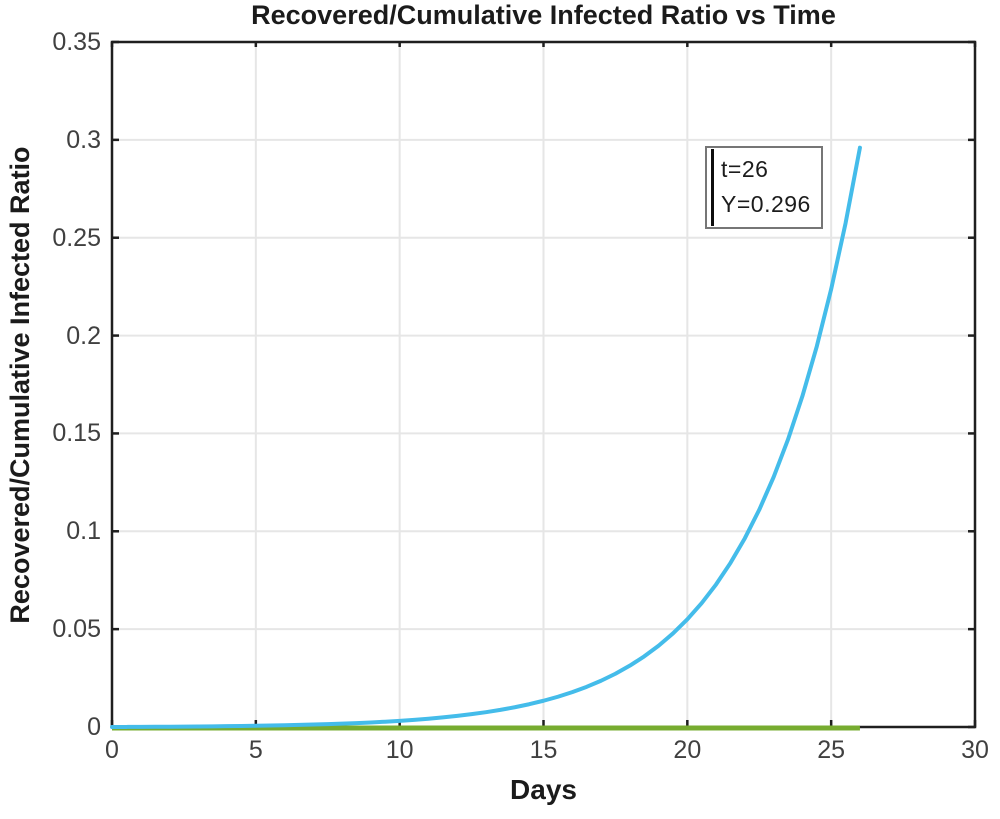 The width and height of the screenshot is (1000, 819). What do you see at coordinates (83, 531) in the screenshot?
I see `y-tick-label: 0.1` at bounding box center [83, 531].